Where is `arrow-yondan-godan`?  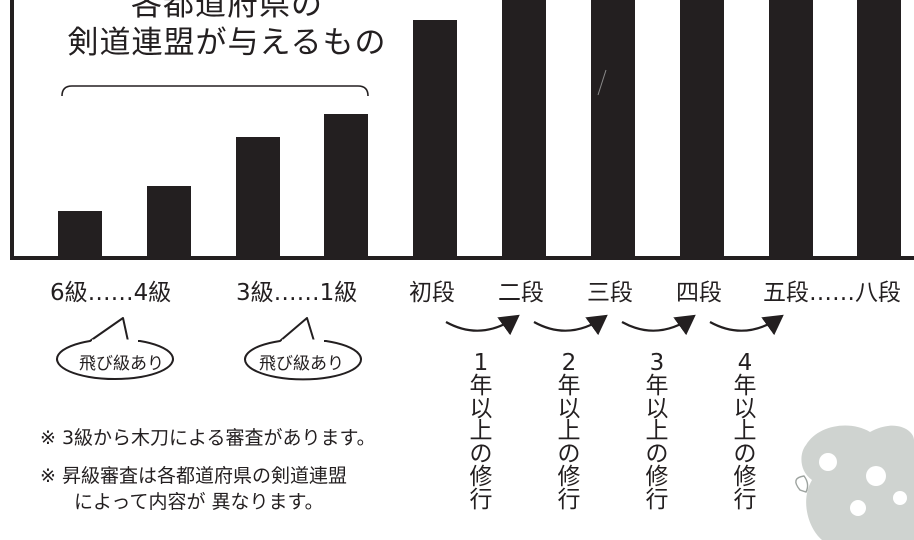 arrow-yondan-godan is located at coordinates (746, 325).